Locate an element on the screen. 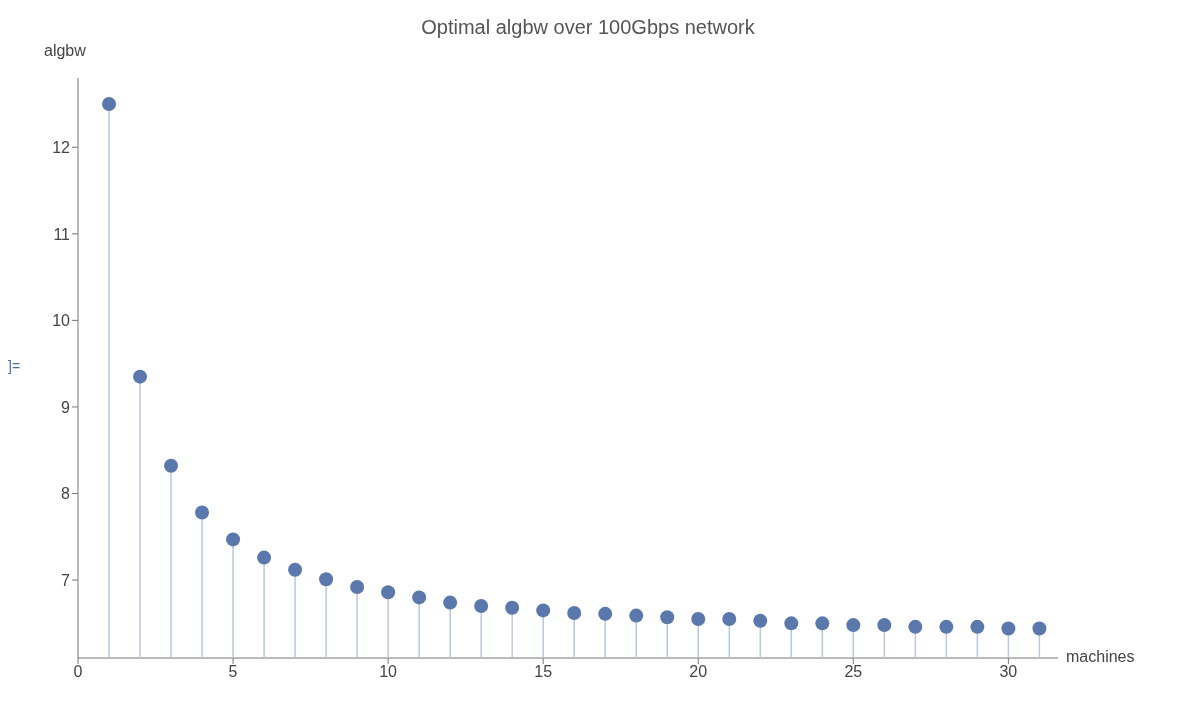  x-tick-label: 20 is located at coordinates (698, 672).